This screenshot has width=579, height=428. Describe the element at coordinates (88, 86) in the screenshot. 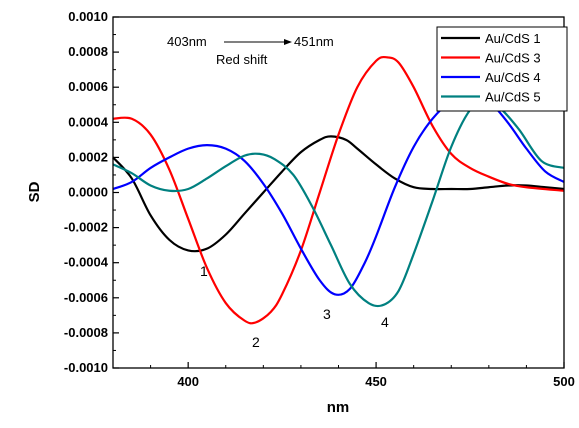

I see `y-tick-label: 0.0006` at that location.